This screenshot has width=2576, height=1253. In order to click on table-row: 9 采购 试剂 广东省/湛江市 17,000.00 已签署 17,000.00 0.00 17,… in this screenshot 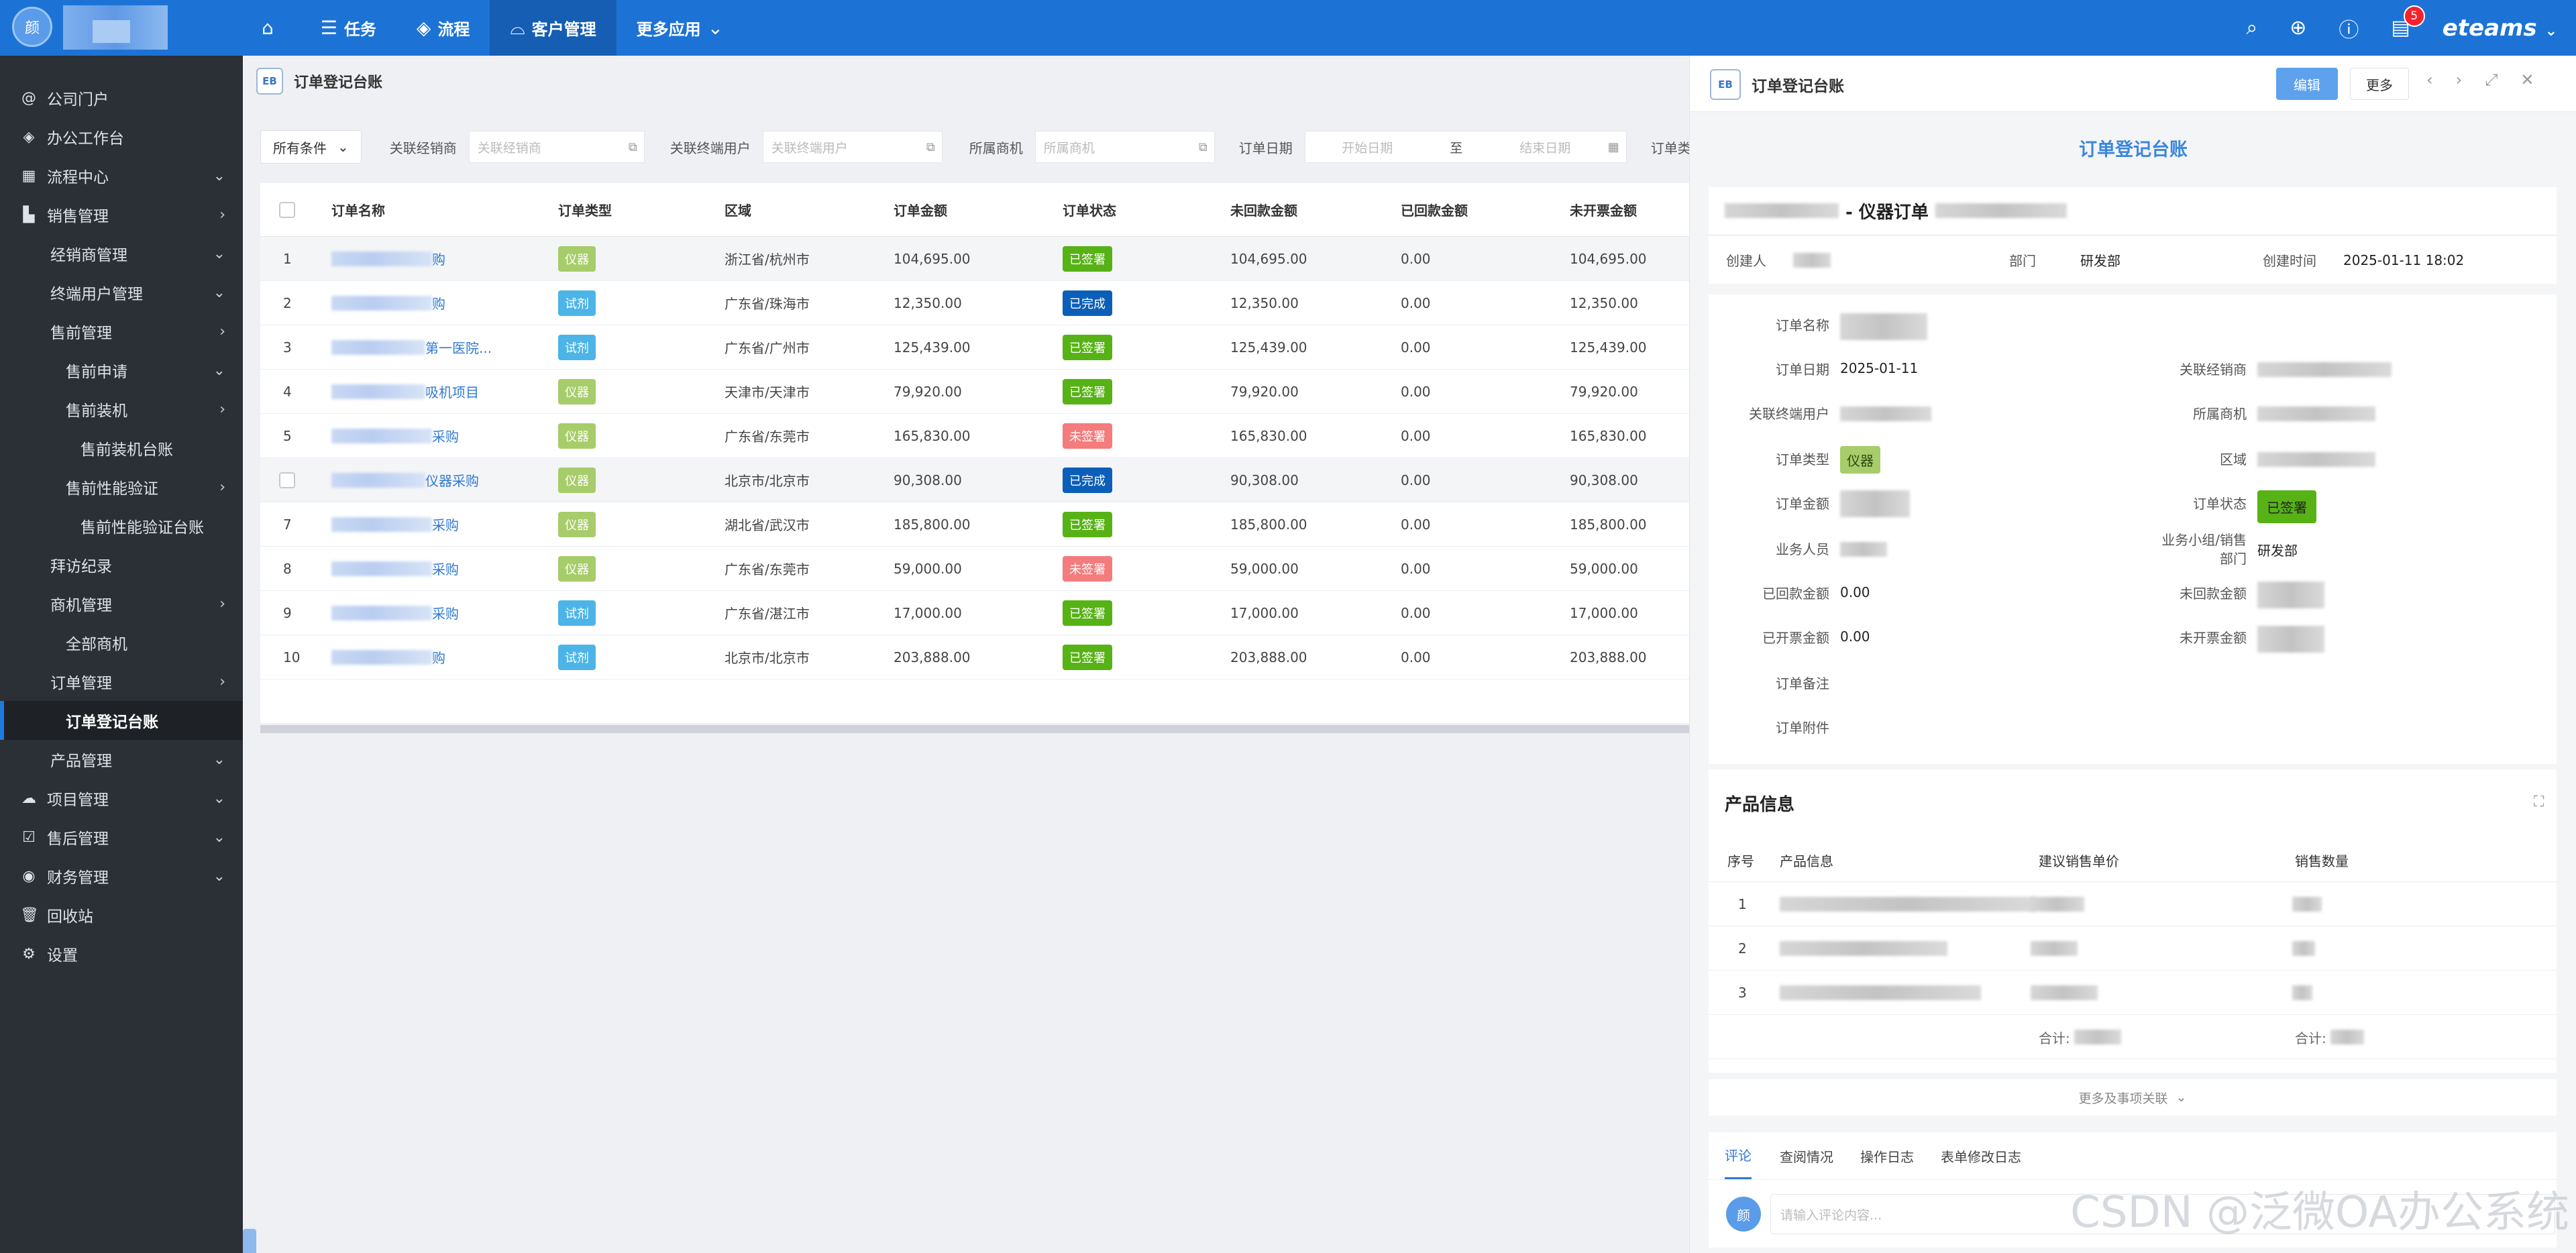, I will do `click(976, 613)`.